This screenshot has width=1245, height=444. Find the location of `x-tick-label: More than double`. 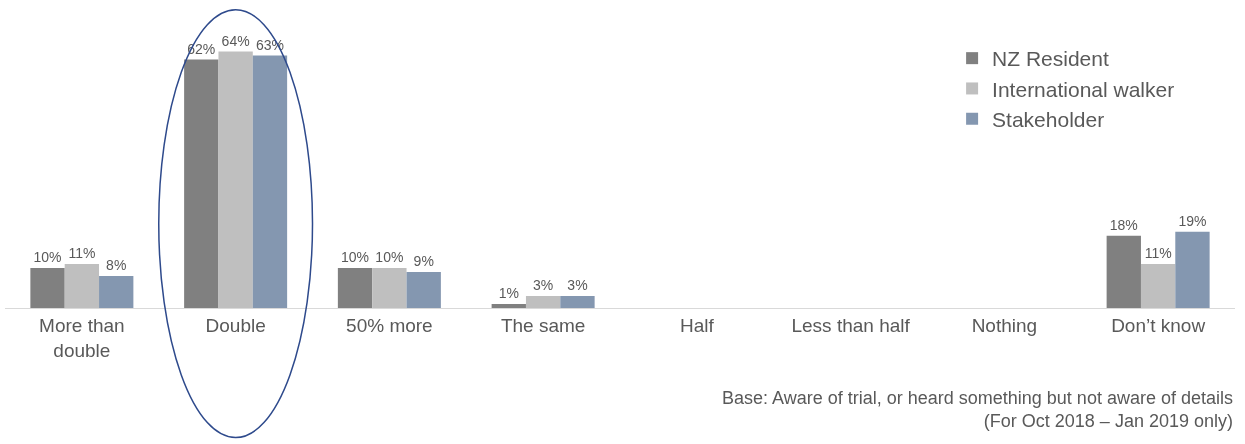

x-tick-label: More than double is located at coordinates (82, 337).